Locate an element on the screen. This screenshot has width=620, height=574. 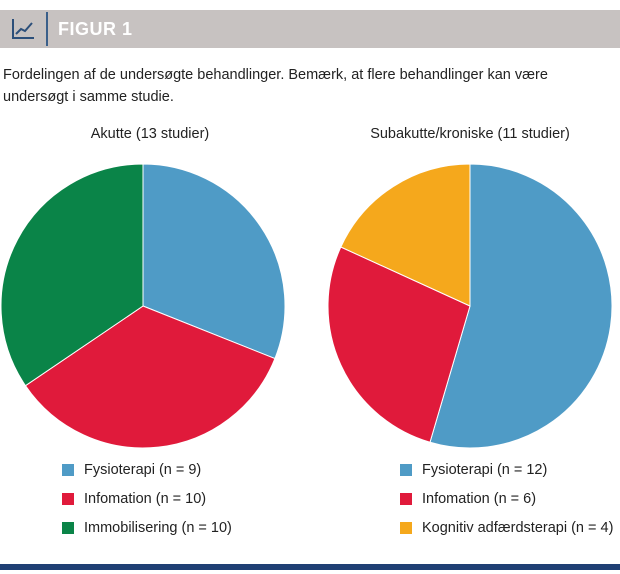
chart-title-subakutte: Subakutte/kroniske (11 studier) is located at coordinates (470, 134).